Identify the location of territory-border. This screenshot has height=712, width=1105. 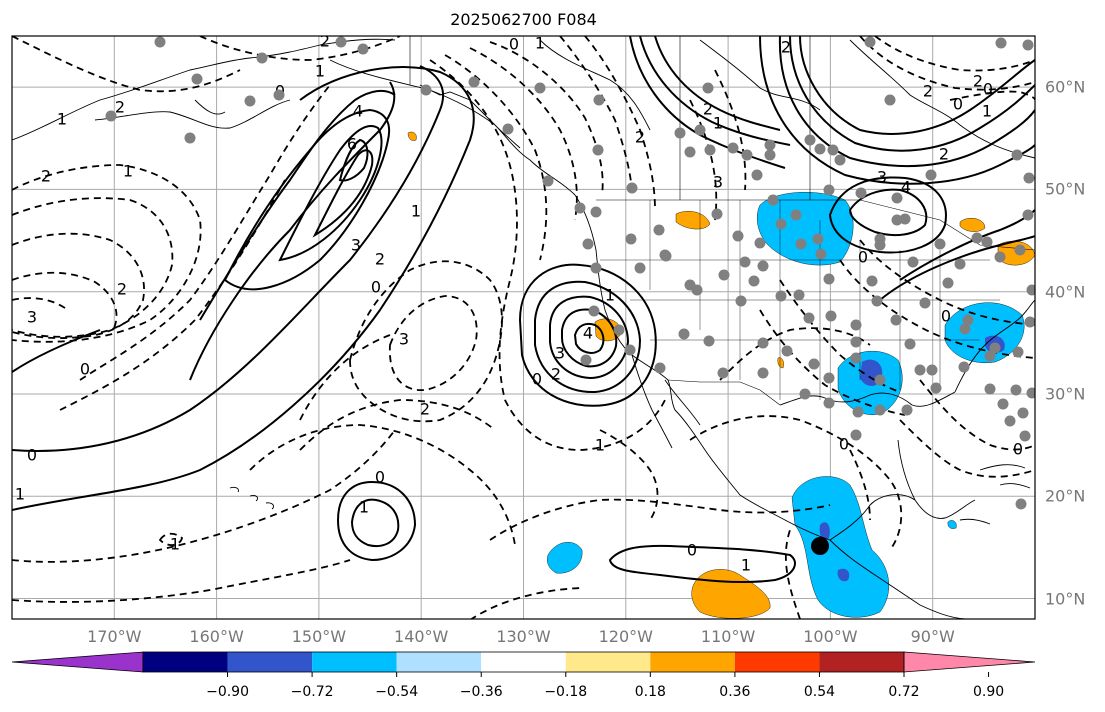
(610, 118).